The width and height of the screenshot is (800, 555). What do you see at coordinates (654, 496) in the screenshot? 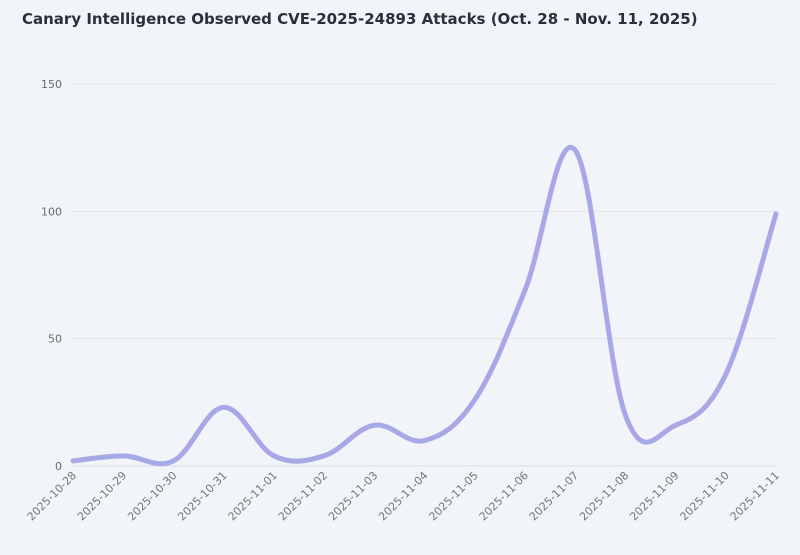
I see `x-tick-label: 2025-11-09` at bounding box center [654, 496].